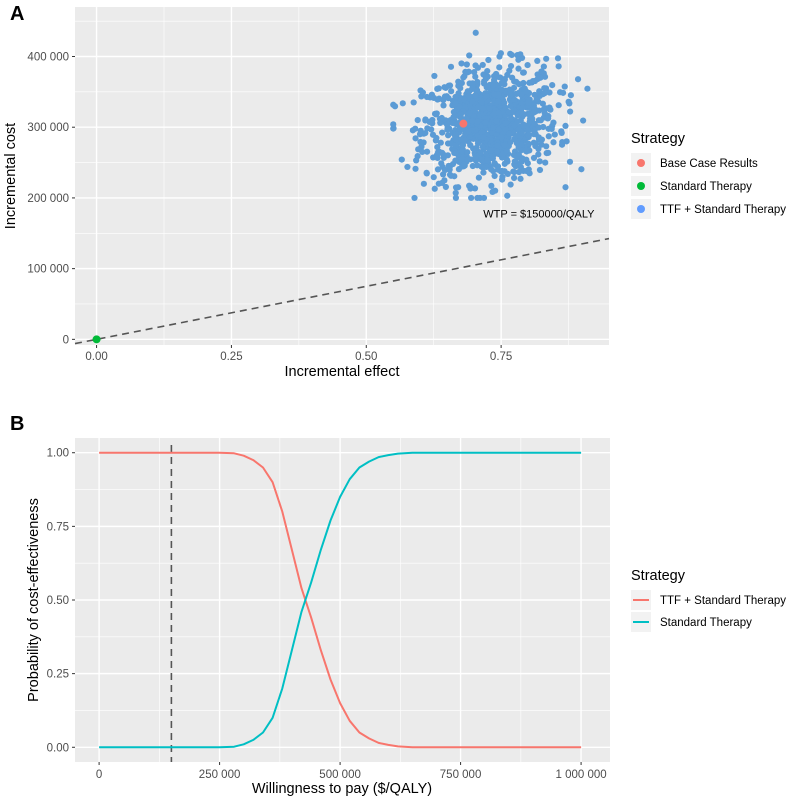  I want to click on y-tick-label: 0.50, so click(58, 601).